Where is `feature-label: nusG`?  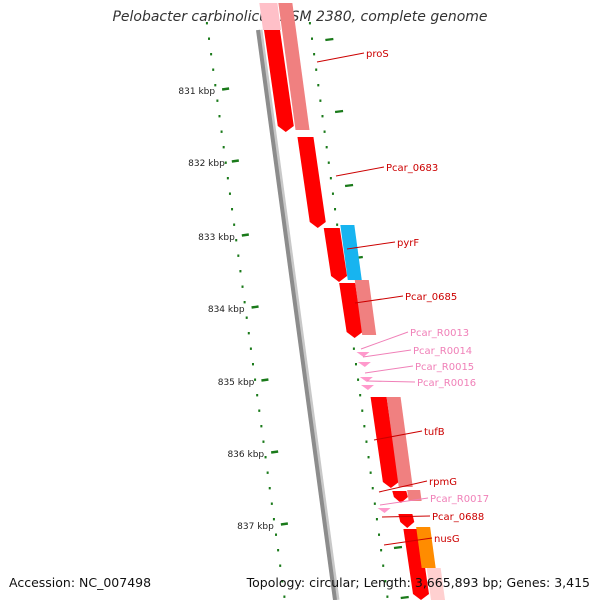
feature-label: nusG is located at coordinates (447, 539).